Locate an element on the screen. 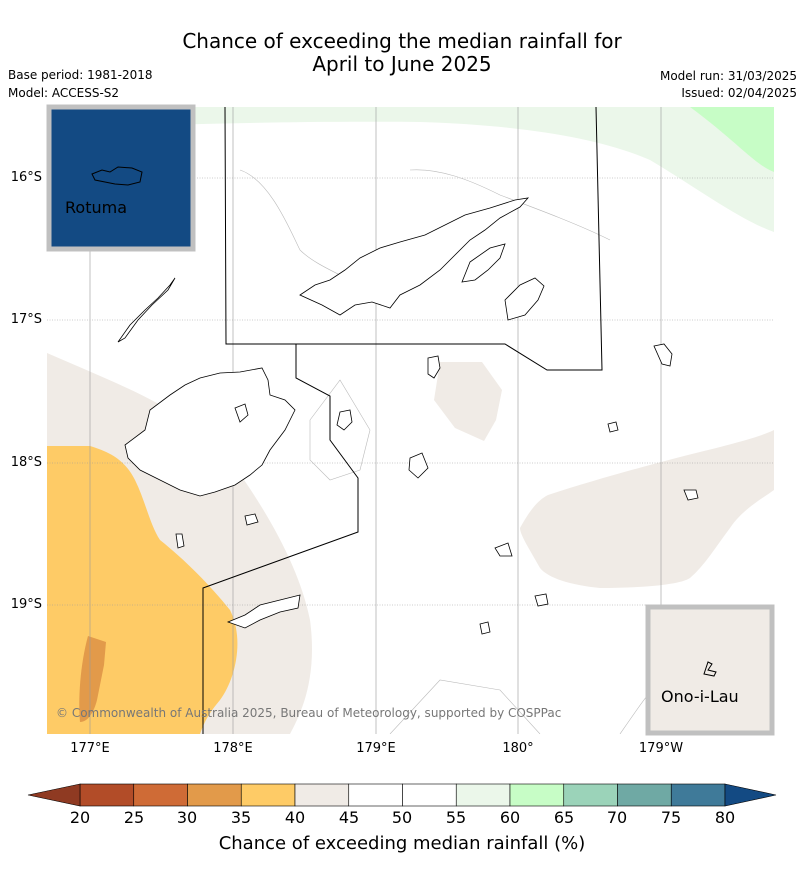 The width and height of the screenshot is (804, 896). model-name: Model: ACCESS-S2 is located at coordinates (64, 93).